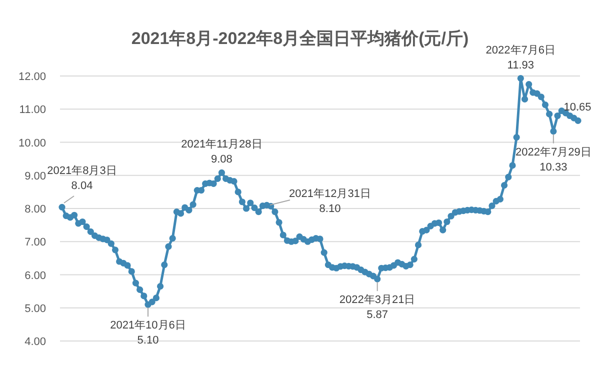 Image resolution: width=600 pixels, height=374 pixels. Describe the element at coordinates (377, 308) in the screenshot. I see `annotation: 2022年3月21日 5.87` at that location.